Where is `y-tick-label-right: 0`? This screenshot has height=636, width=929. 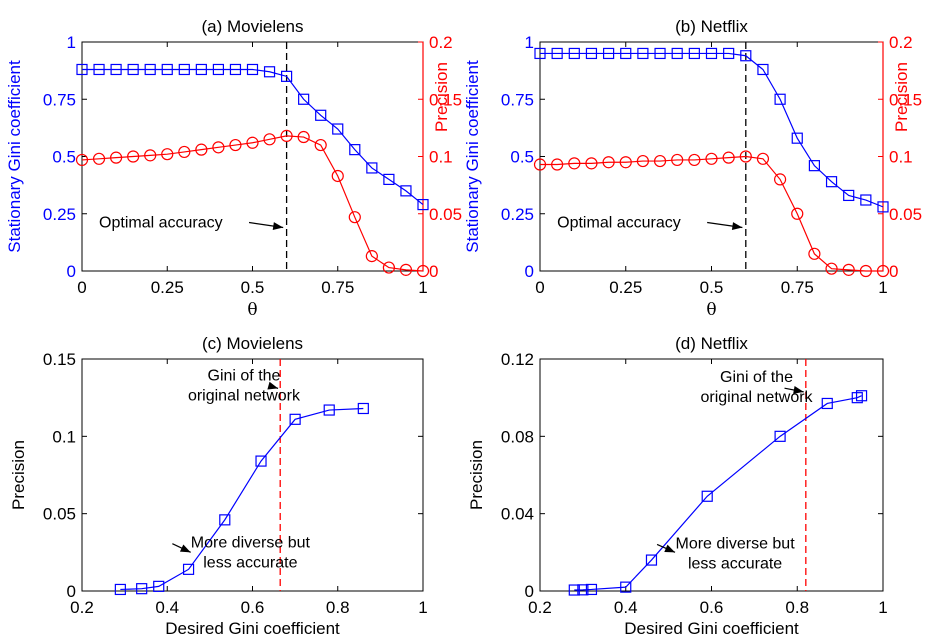 y-tick-label-right: 0 is located at coordinates (433, 271).